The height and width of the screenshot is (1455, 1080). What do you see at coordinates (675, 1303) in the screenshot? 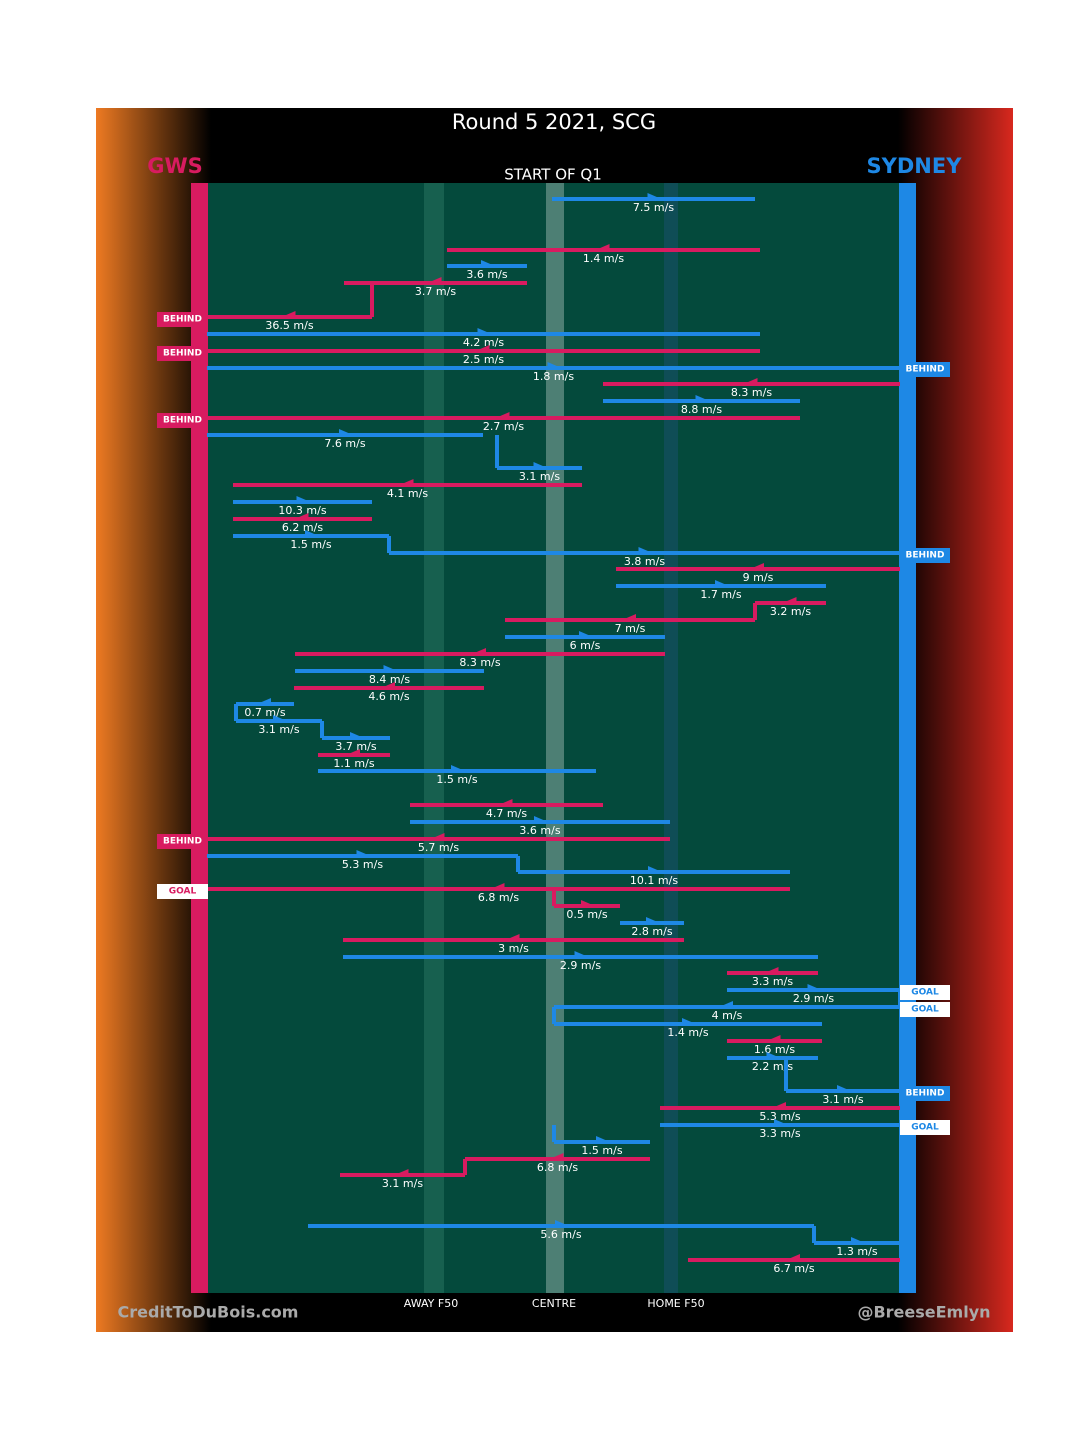
I see `zone-label: HOME F50` at bounding box center [675, 1303].